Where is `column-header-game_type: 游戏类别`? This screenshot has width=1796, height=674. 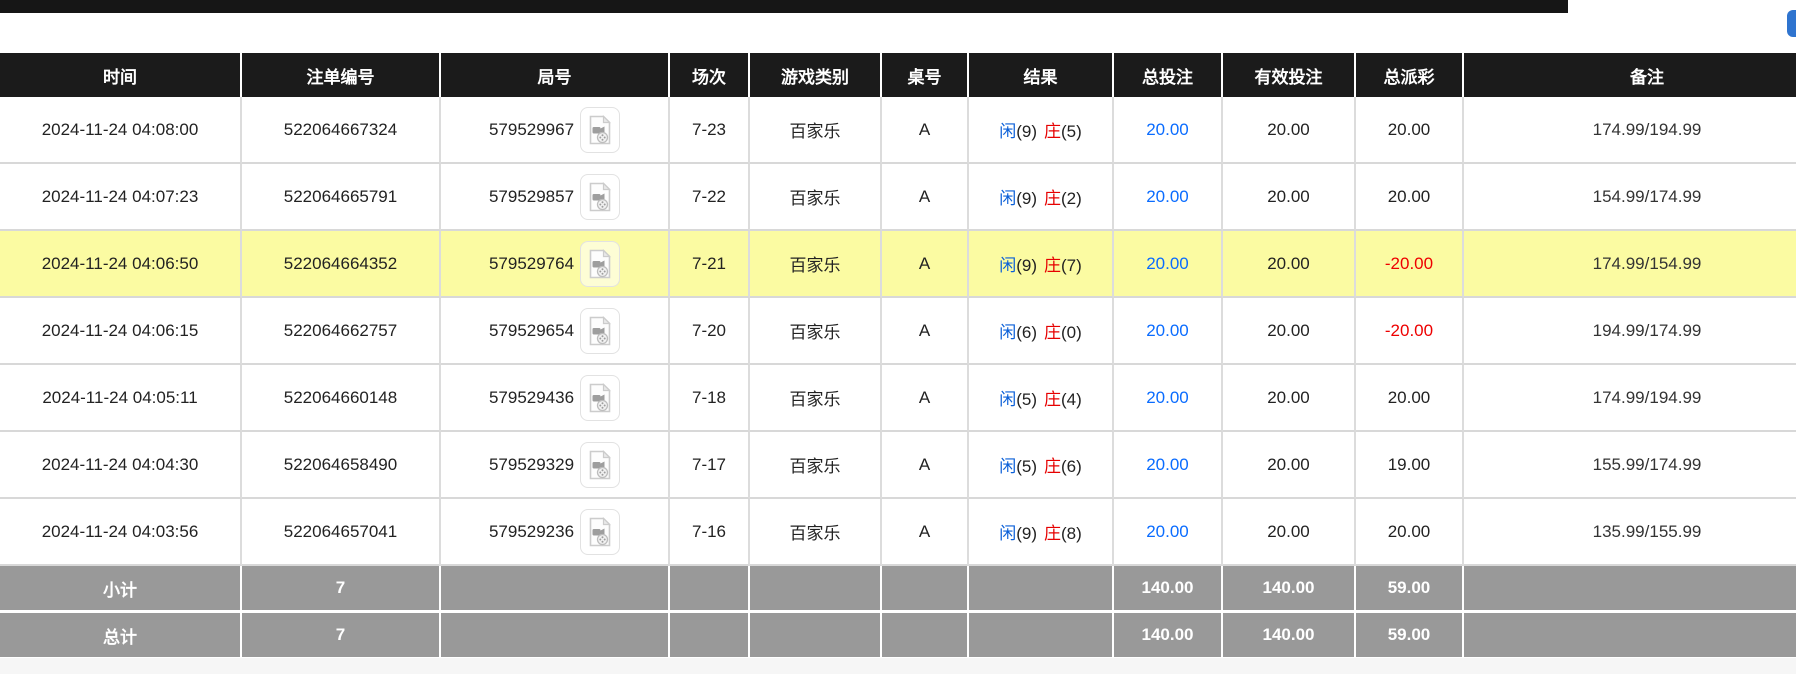
column-header-game_type: 游戏类别 is located at coordinates (816, 75).